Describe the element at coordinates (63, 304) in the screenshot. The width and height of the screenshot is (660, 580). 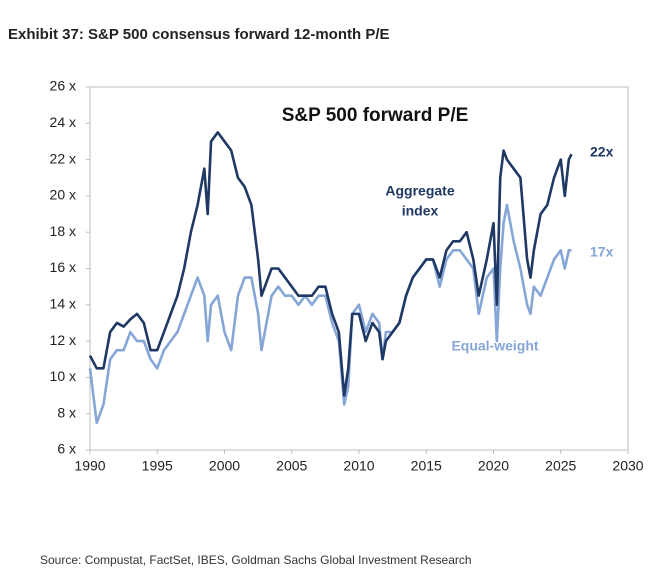
I see `y-tick-label: 14 x` at that location.